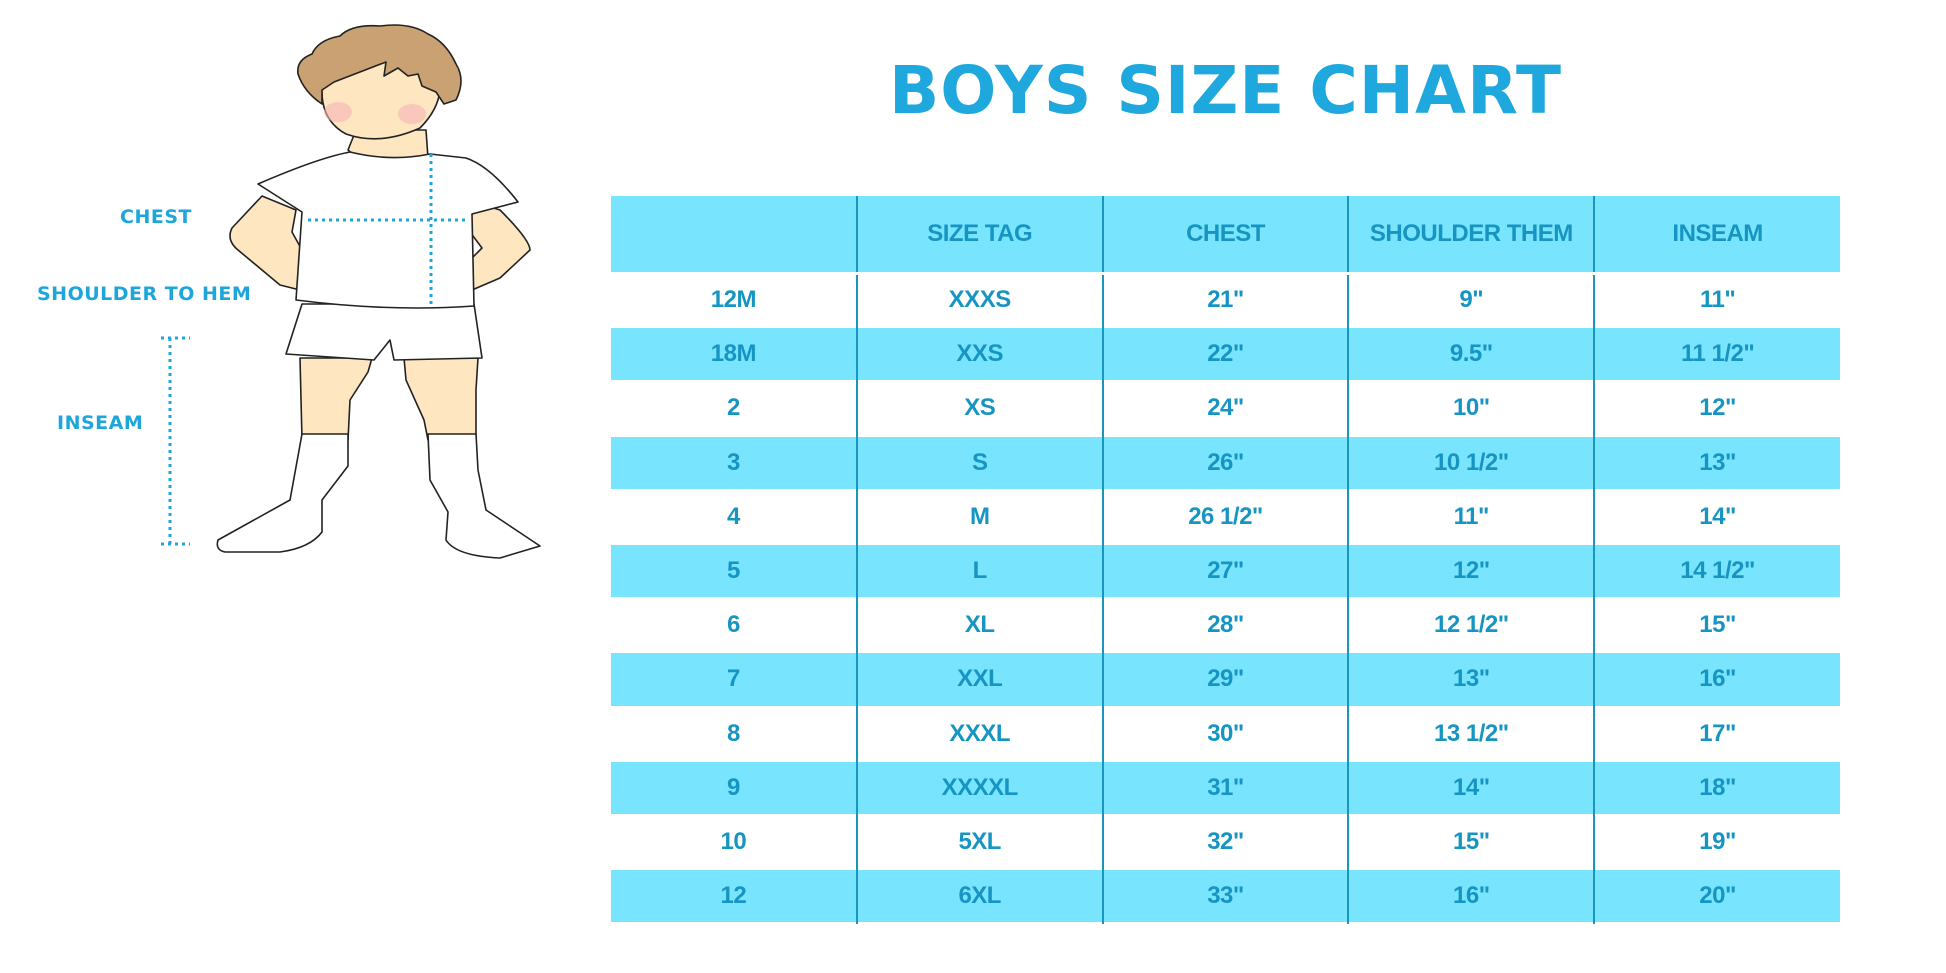 The width and height of the screenshot is (1946, 973). I want to click on table-row: 7 XXL 29" 13" 16", so click(1225, 679).